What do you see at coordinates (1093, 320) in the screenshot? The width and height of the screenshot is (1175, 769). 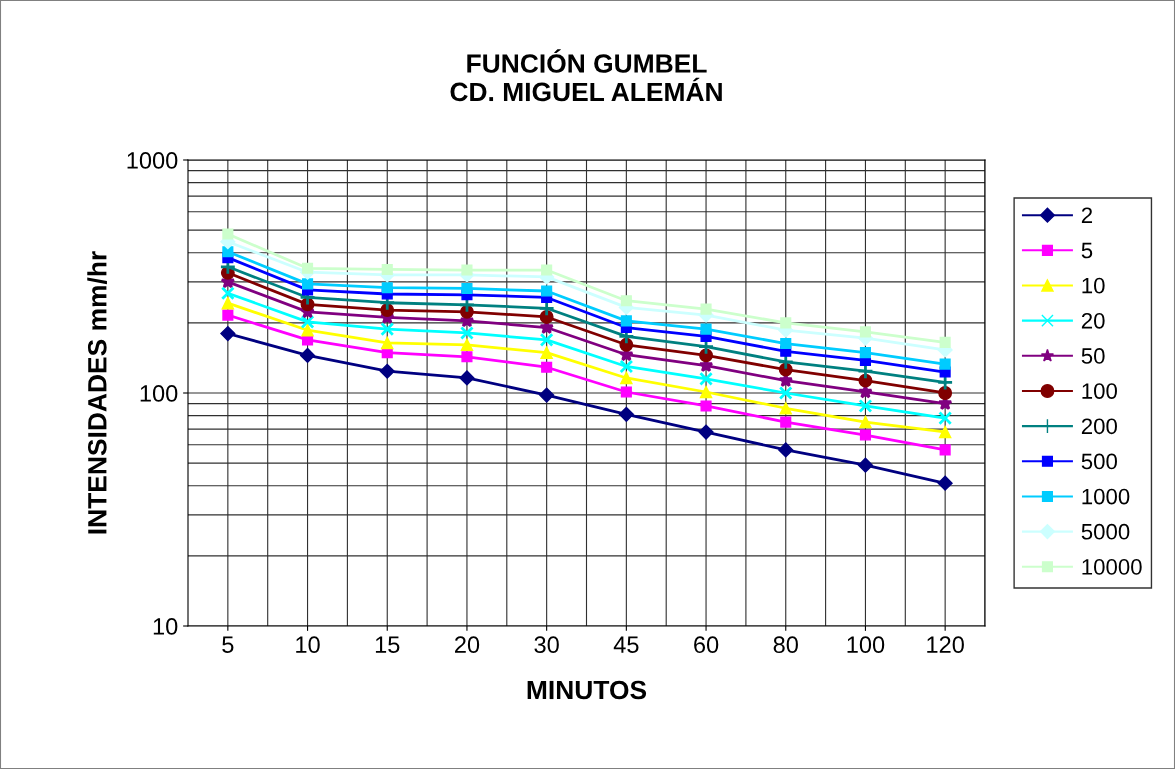 I see `legend-label: 20` at bounding box center [1093, 320].